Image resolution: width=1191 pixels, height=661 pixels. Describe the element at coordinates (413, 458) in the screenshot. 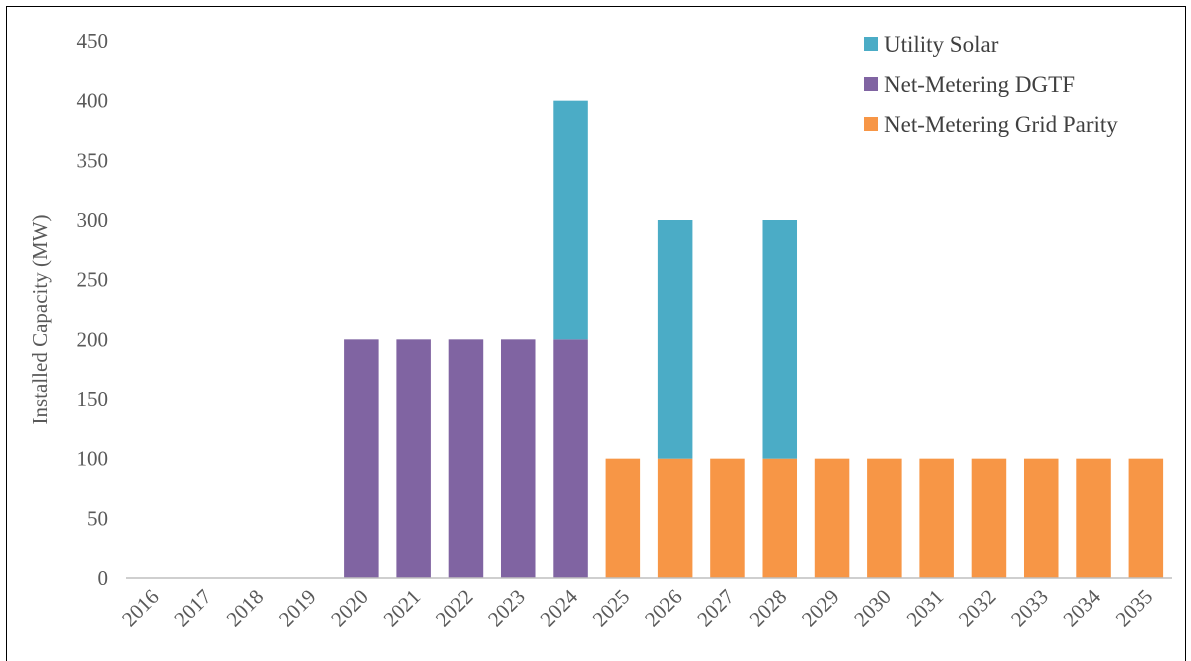

I see `bar-net-metering-dgtf-2021` at that location.